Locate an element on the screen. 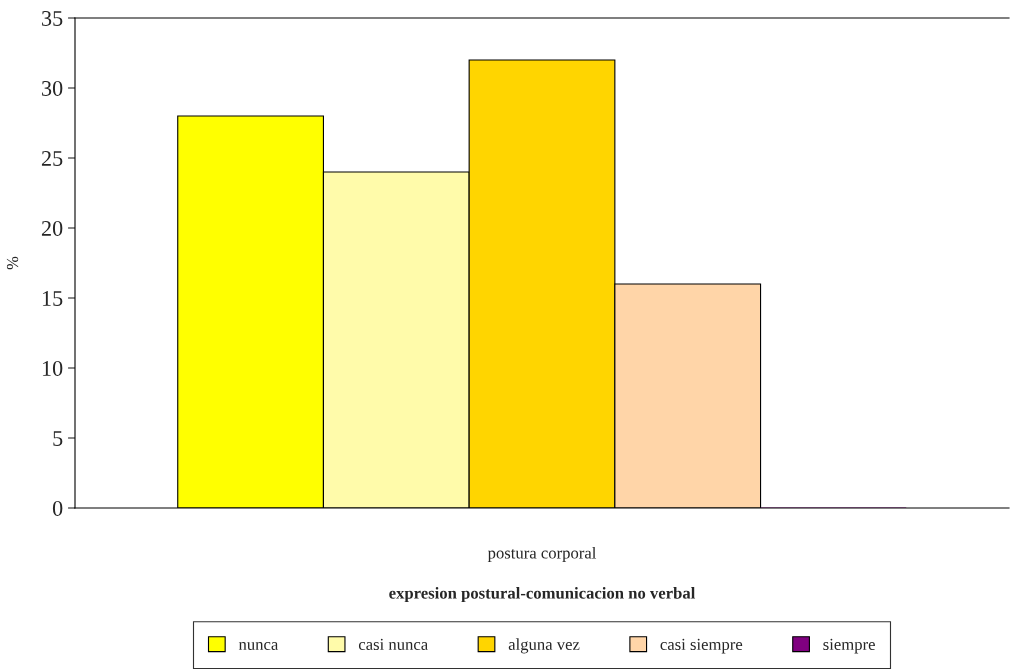 This screenshot has width=1010, height=672. y-tick-label: 0 is located at coordinates (57, 508).